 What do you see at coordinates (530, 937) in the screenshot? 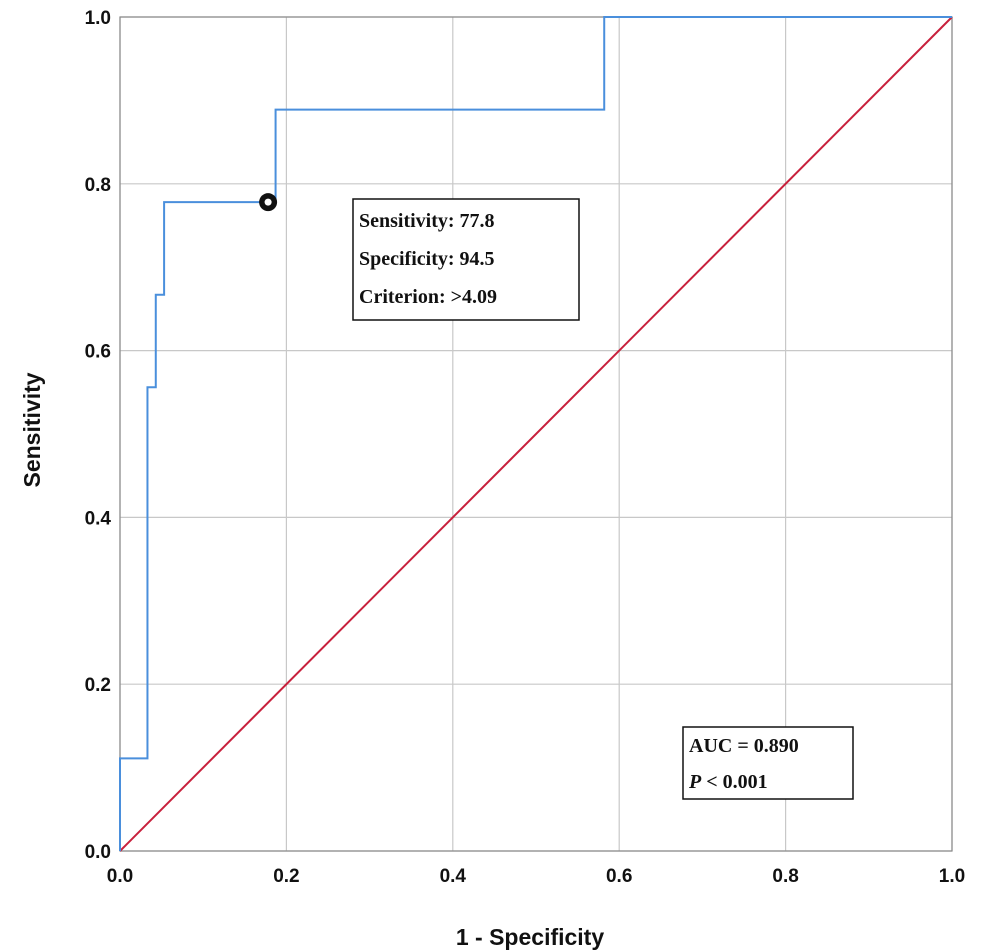
I see `x-axis-label: 1 - Specificity` at bounding box center [530, 937].